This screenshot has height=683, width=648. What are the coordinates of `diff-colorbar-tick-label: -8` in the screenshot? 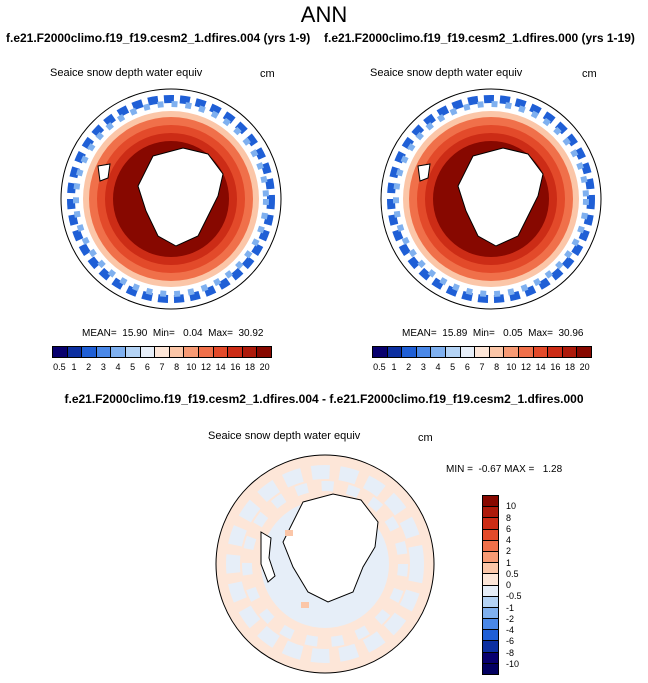 It's located at (510, 652).